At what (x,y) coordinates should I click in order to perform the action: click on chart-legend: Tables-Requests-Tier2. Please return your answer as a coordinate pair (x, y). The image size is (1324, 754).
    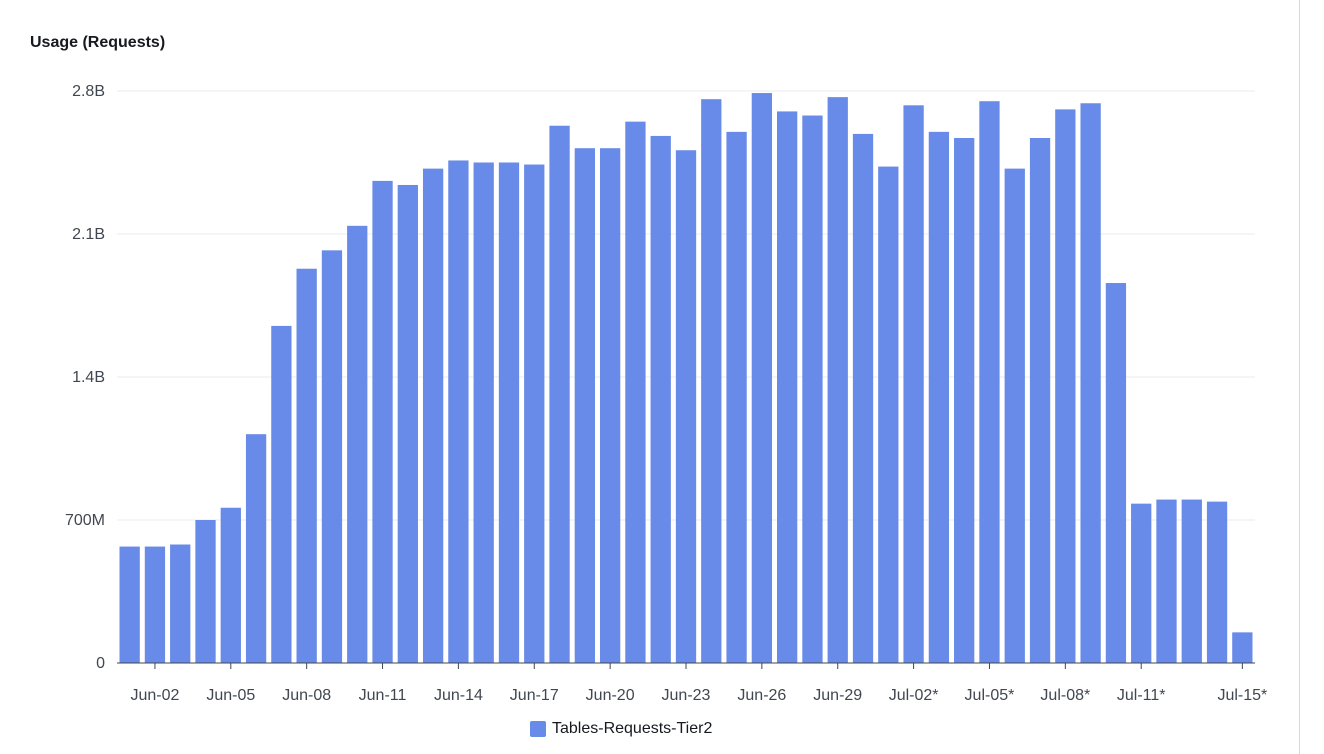
    Looking at the image, I should click on (621, 729).